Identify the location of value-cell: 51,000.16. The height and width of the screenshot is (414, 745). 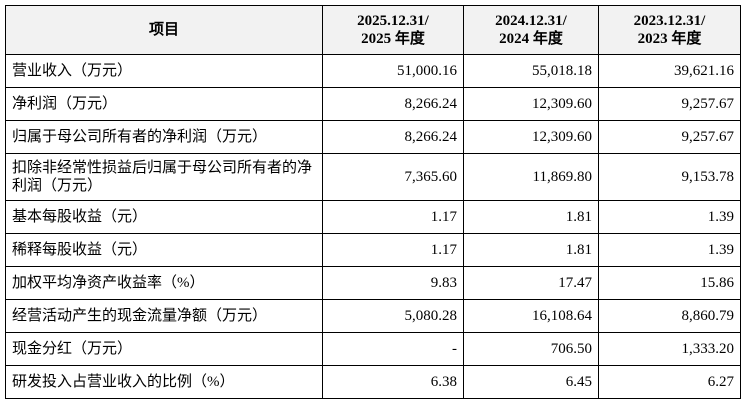
(393, 71).